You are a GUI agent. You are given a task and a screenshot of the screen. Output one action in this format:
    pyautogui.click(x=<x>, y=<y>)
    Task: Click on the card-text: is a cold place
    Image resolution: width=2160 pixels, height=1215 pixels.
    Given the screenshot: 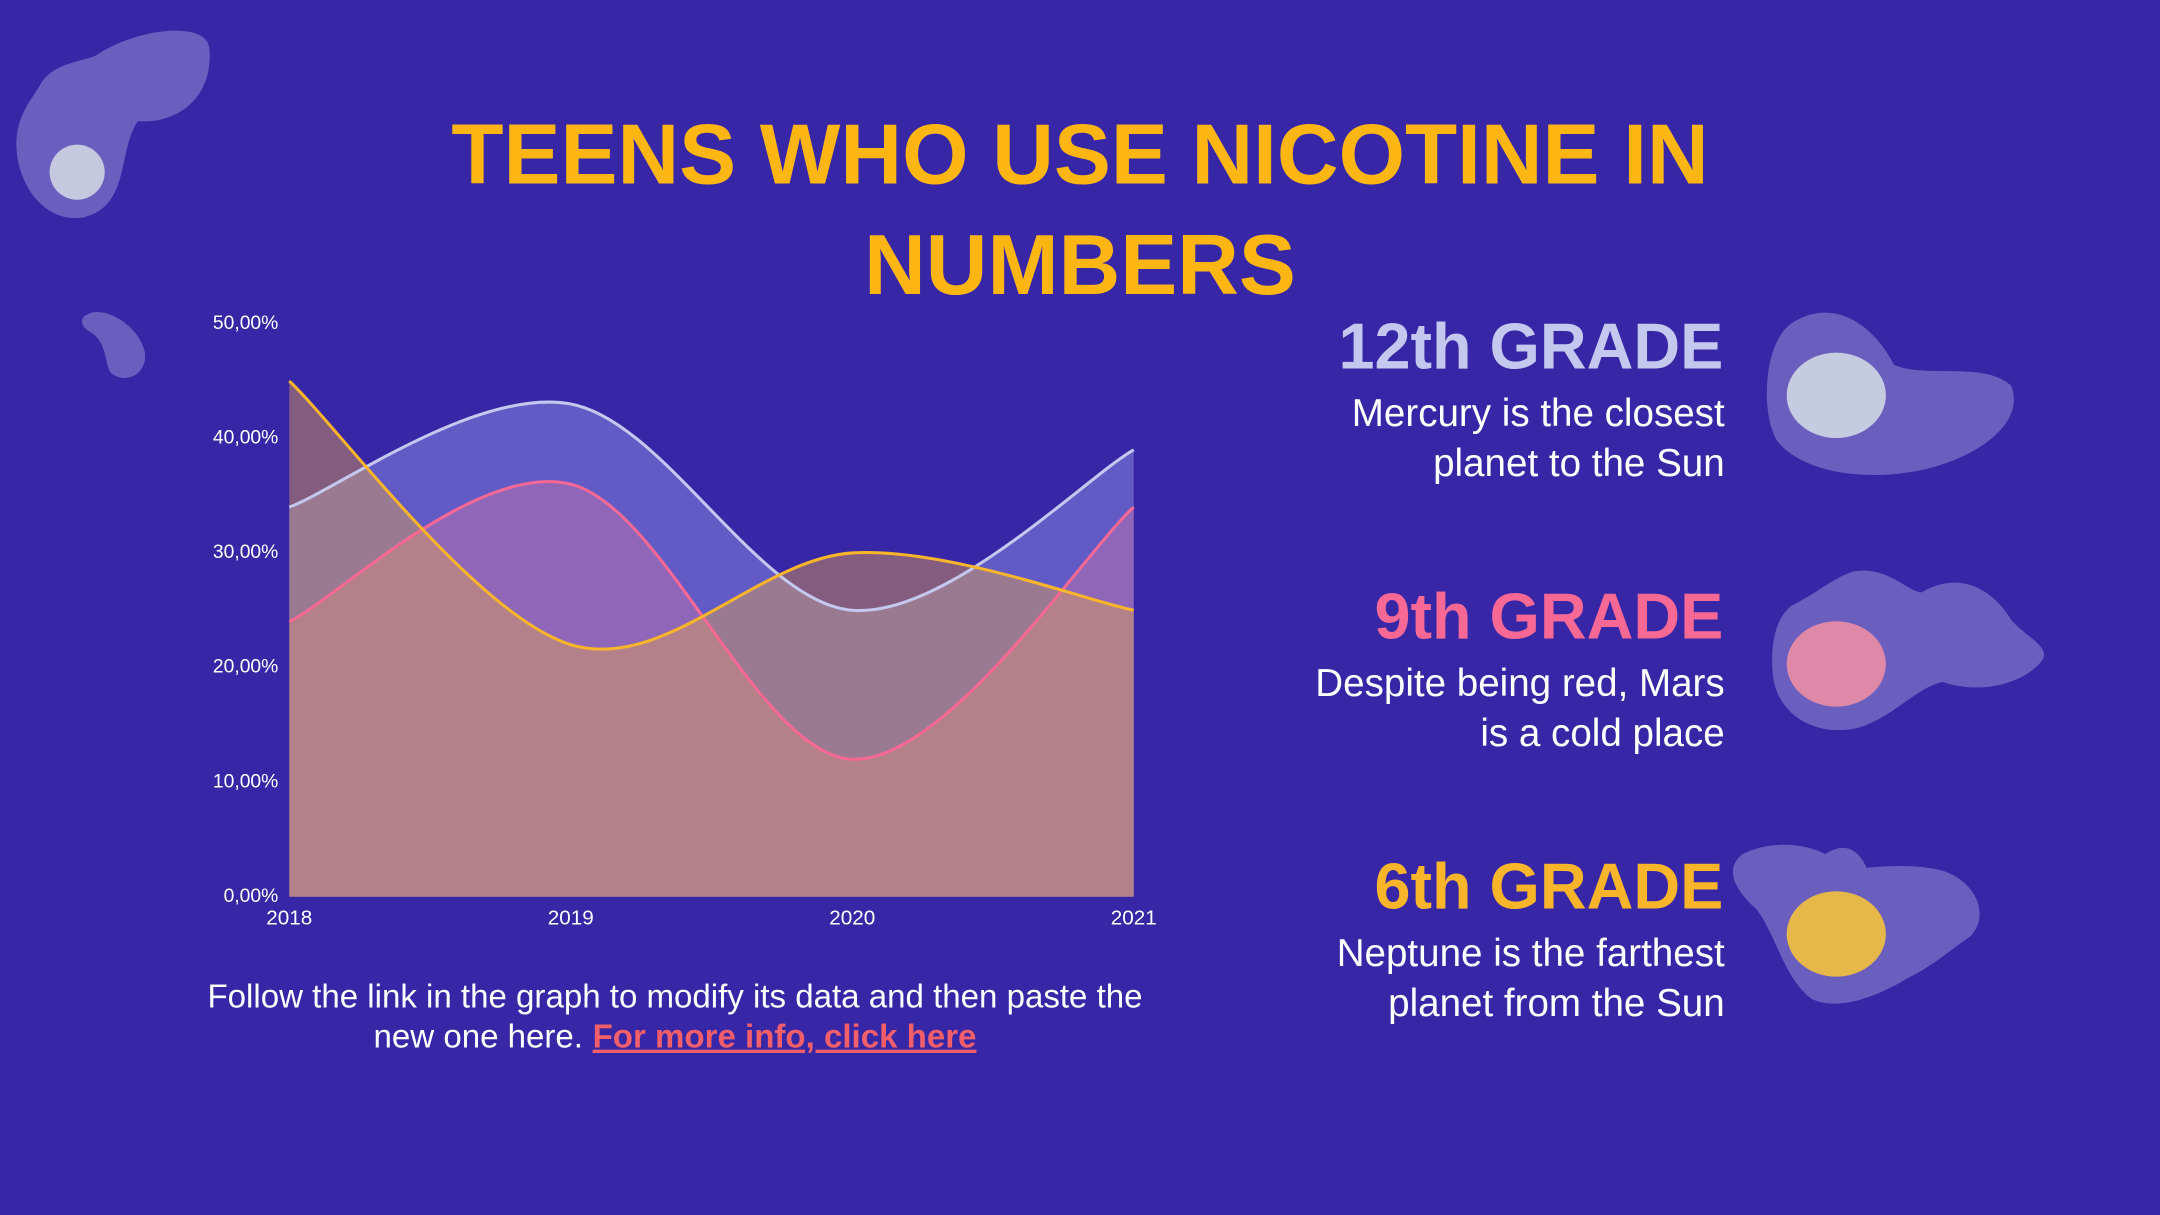 What is the action you would take?
    pyautogui.click(x=1602, y=733)
    